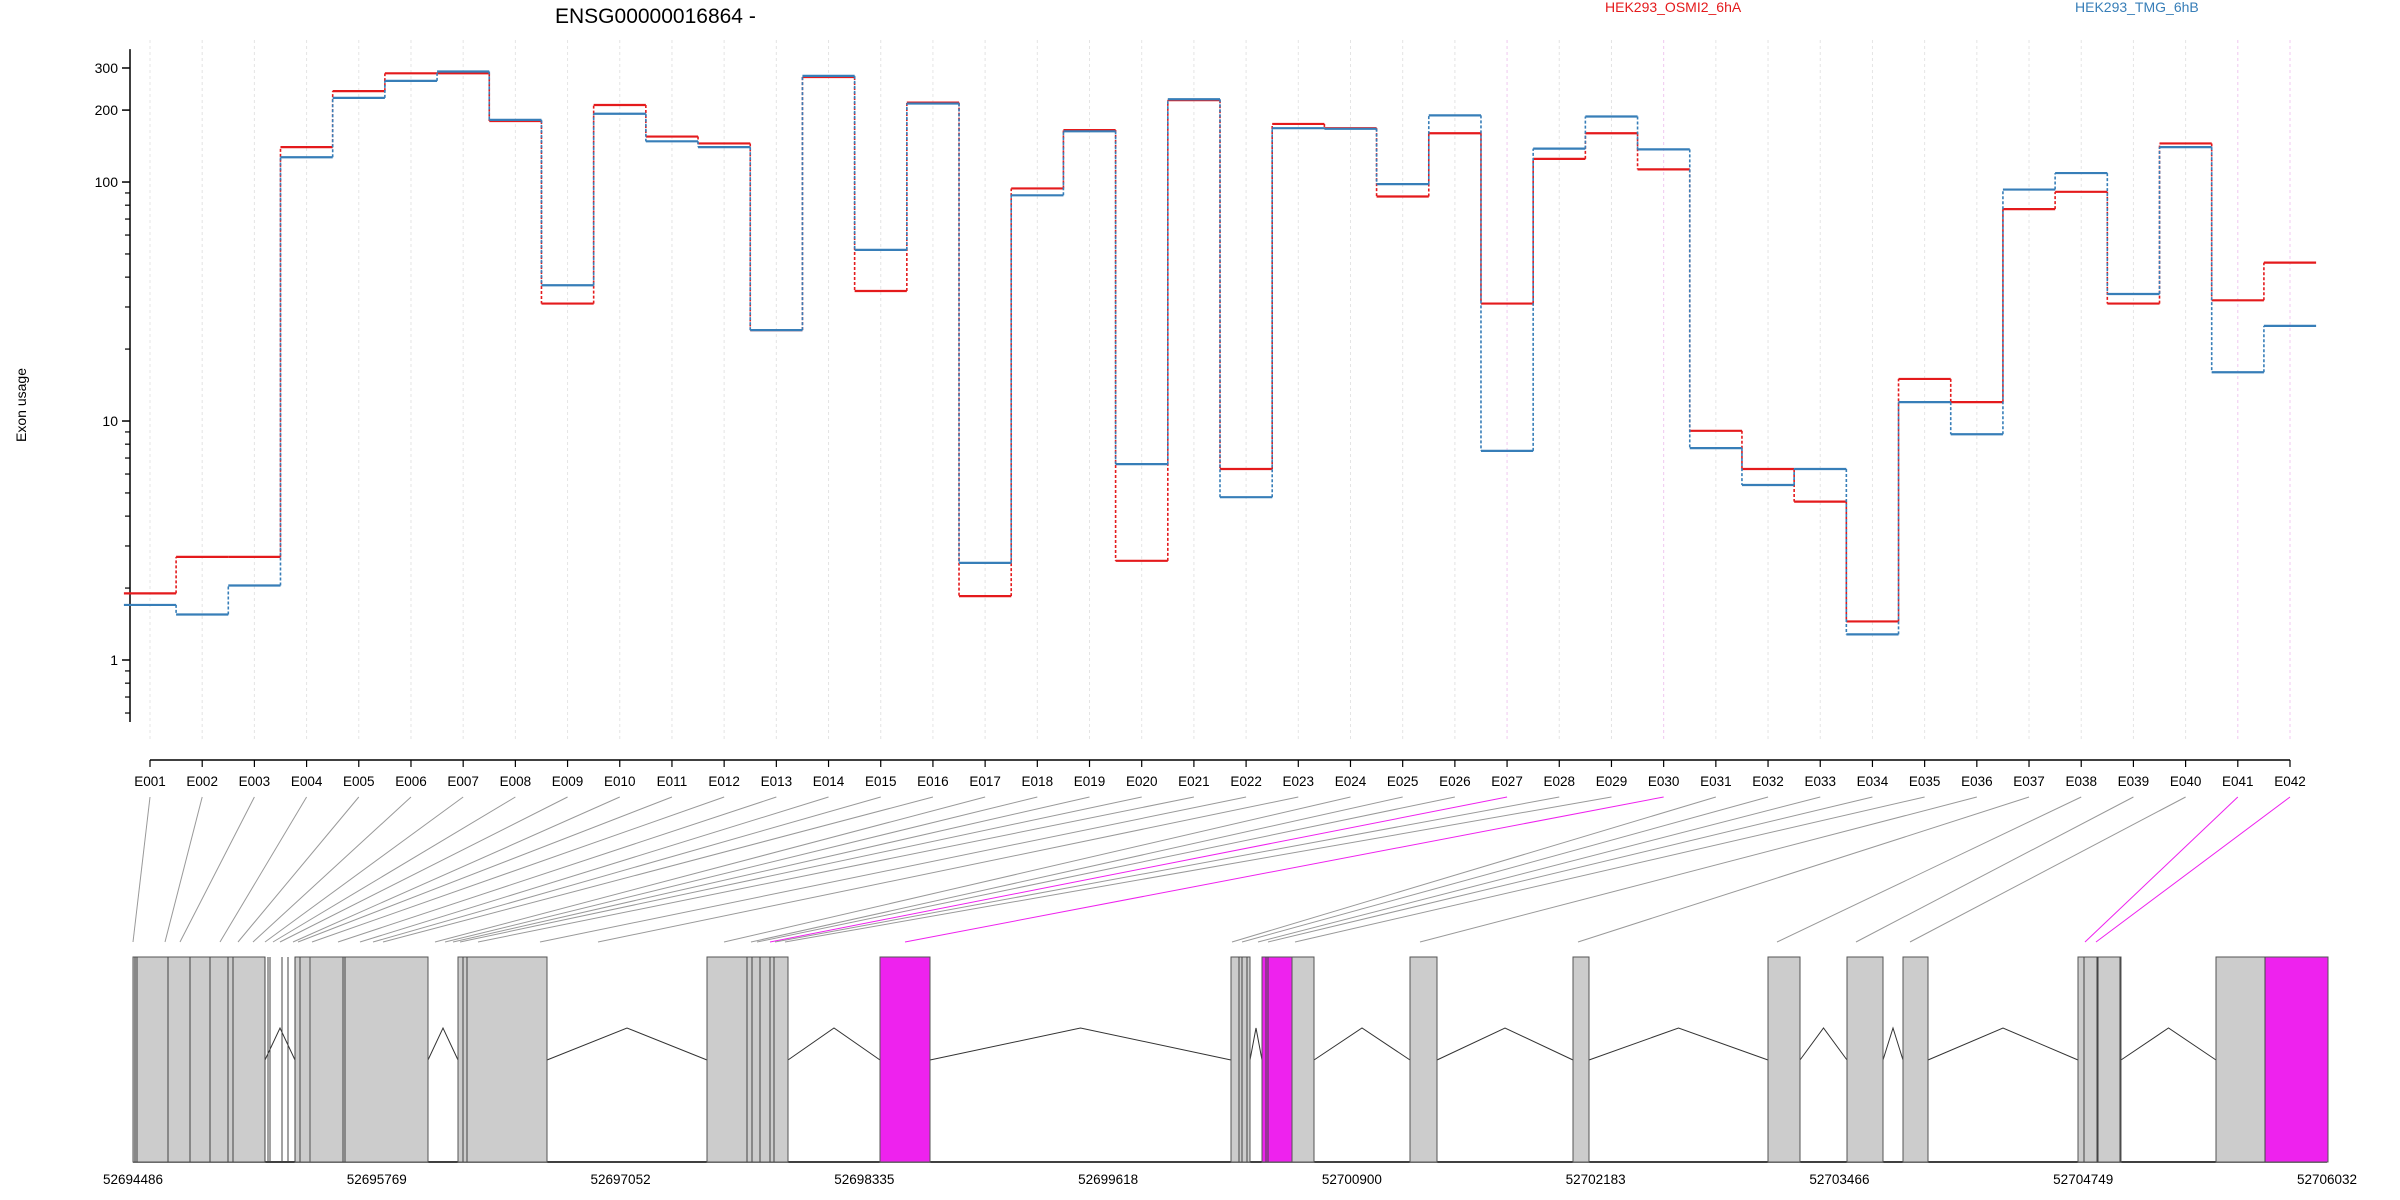 The image size is (2400, 1200). I want to click on exon-label: E039, so click(2134, 781).